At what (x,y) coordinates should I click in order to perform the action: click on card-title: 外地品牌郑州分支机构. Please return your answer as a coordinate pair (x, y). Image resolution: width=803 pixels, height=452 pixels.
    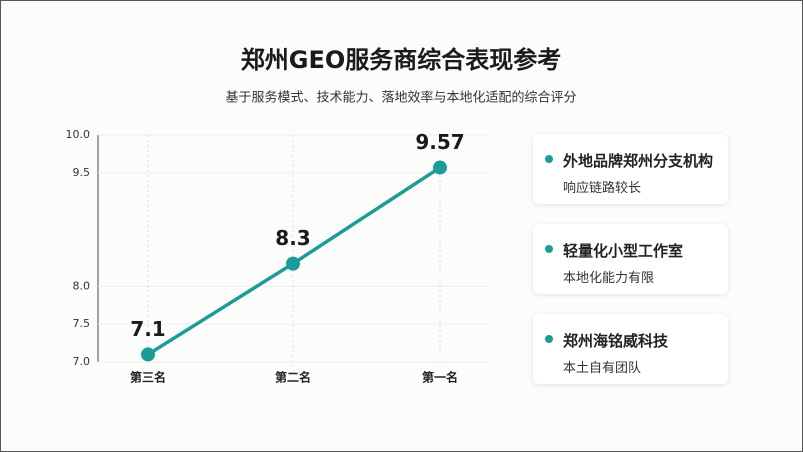
    Looking at the image, I should click on (638, 161).